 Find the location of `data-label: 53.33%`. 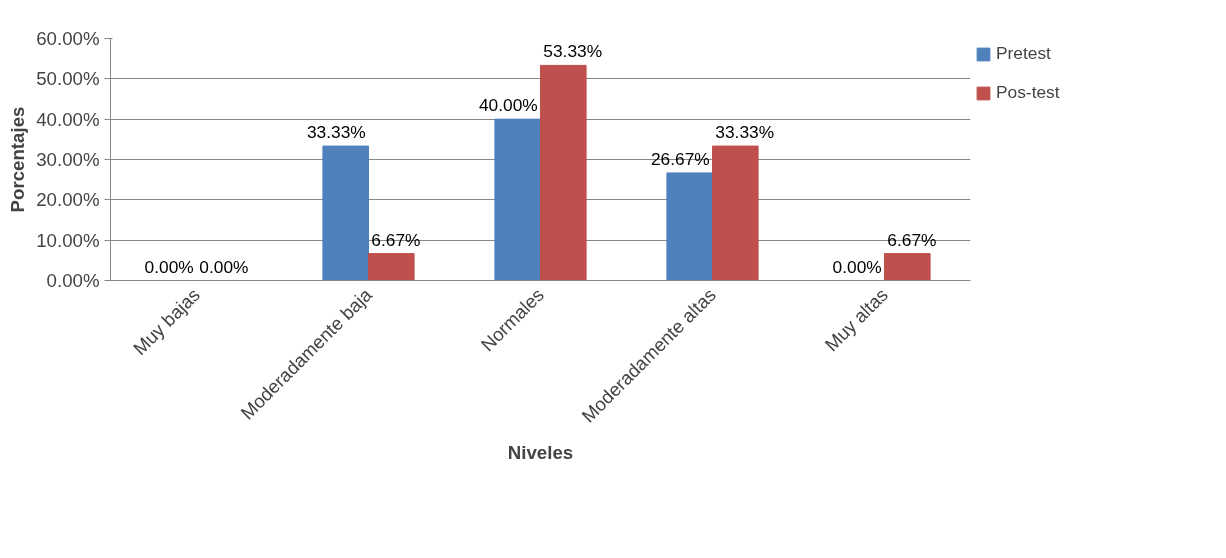

data-label: 53.33% is located at coordinates (573, 51).